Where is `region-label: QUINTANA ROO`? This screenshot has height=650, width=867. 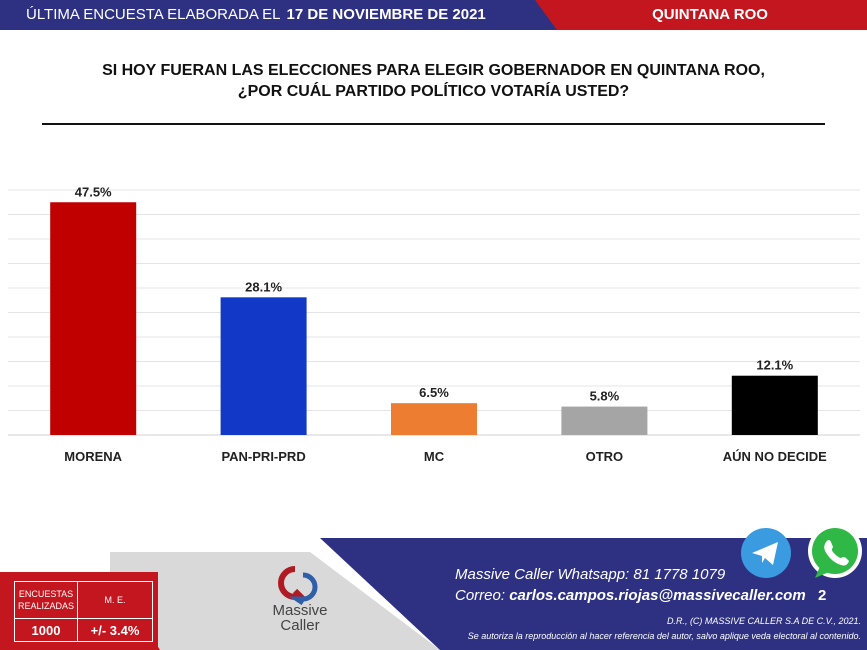
region-label: QUINTANA ROO is located at coordinates (710, 14).